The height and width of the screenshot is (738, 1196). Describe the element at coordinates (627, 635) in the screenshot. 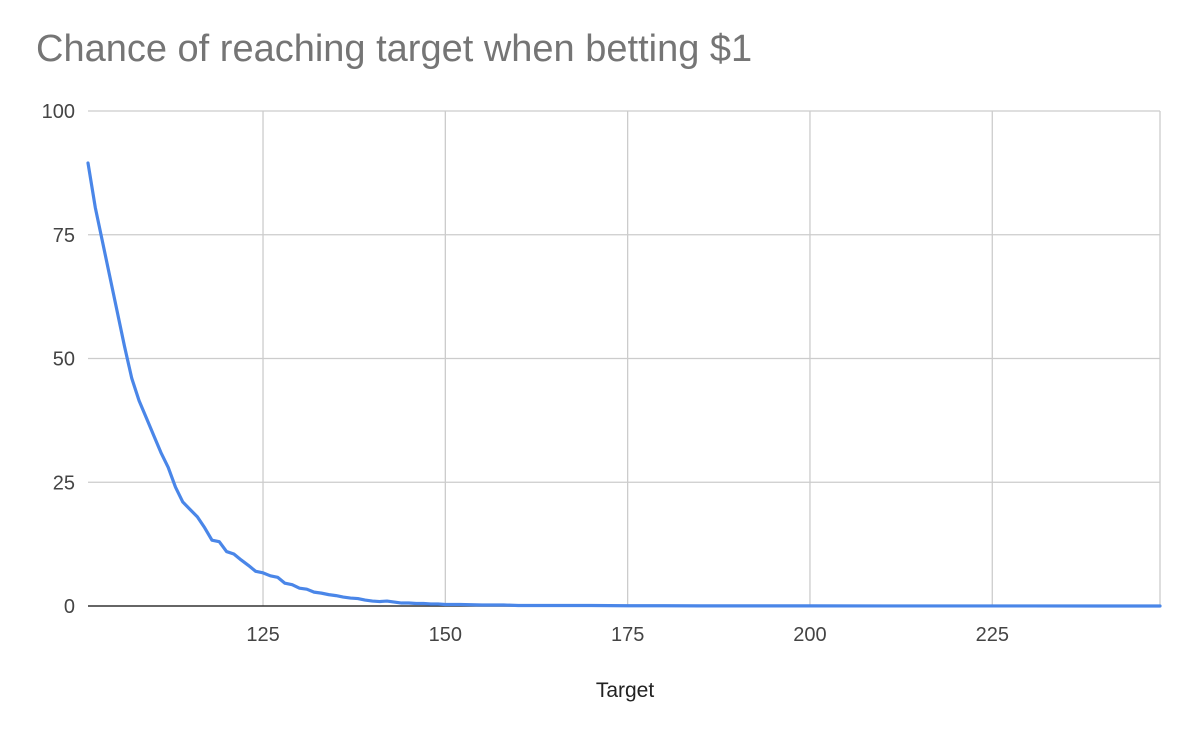

I see `x-tick-label-175: 175` at that location.